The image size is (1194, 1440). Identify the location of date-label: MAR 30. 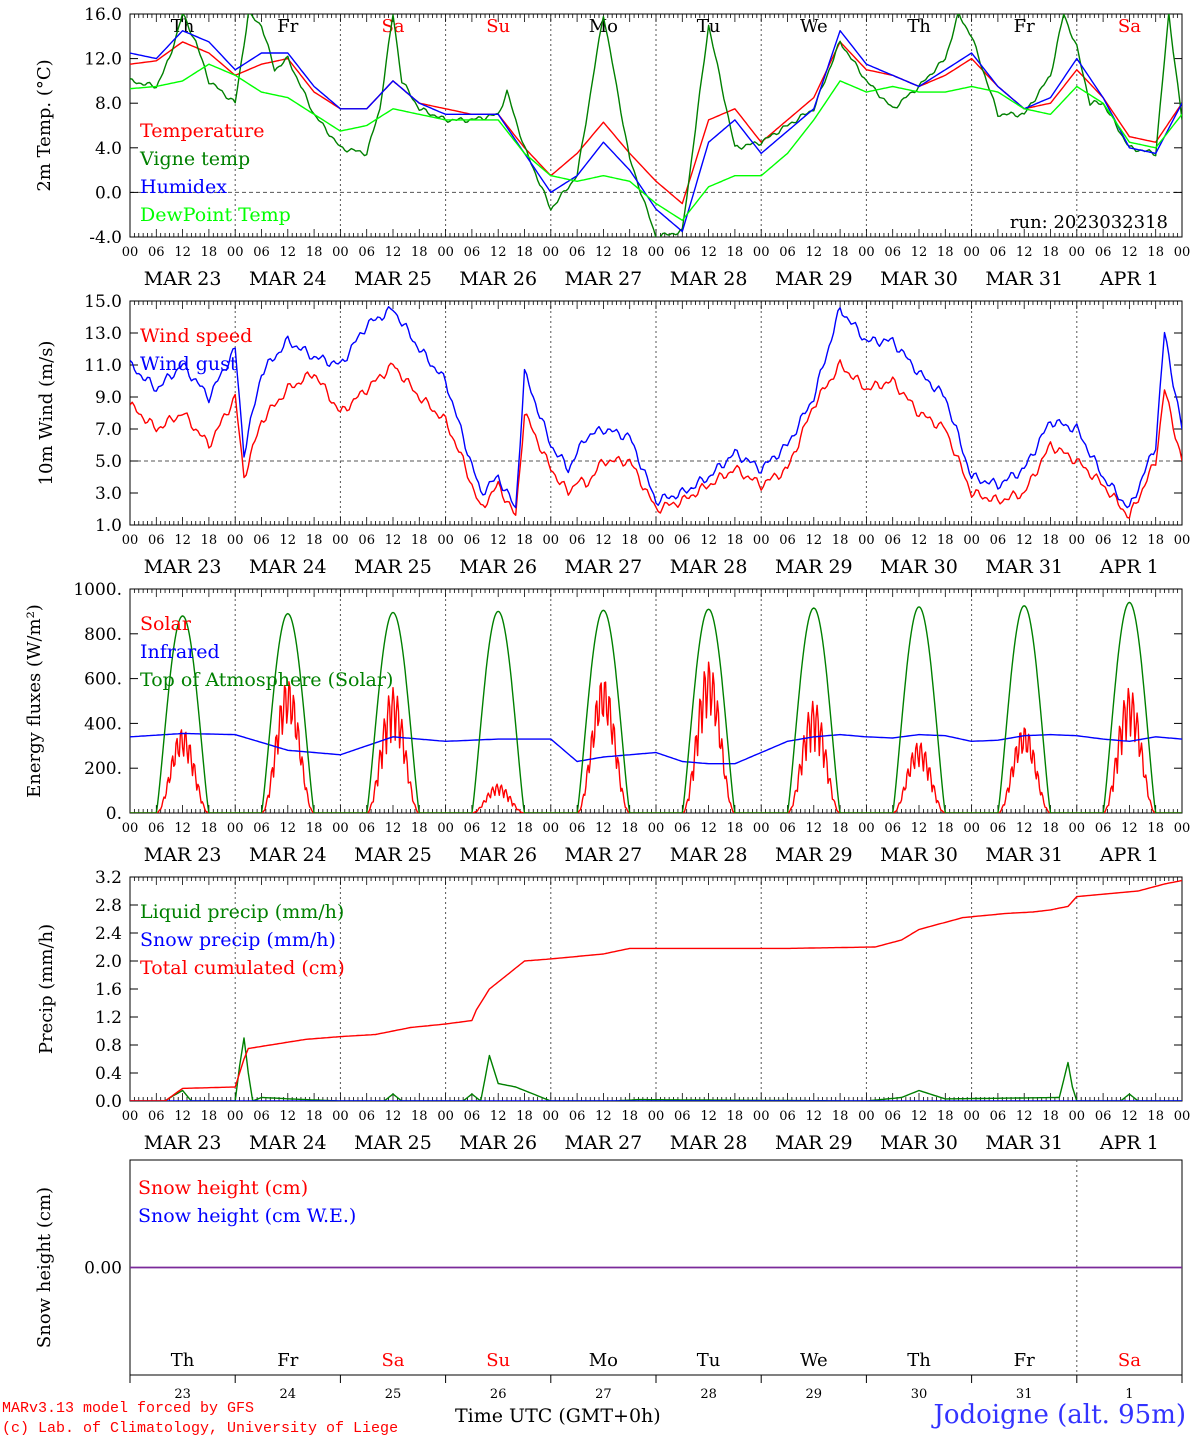
(919, 279).